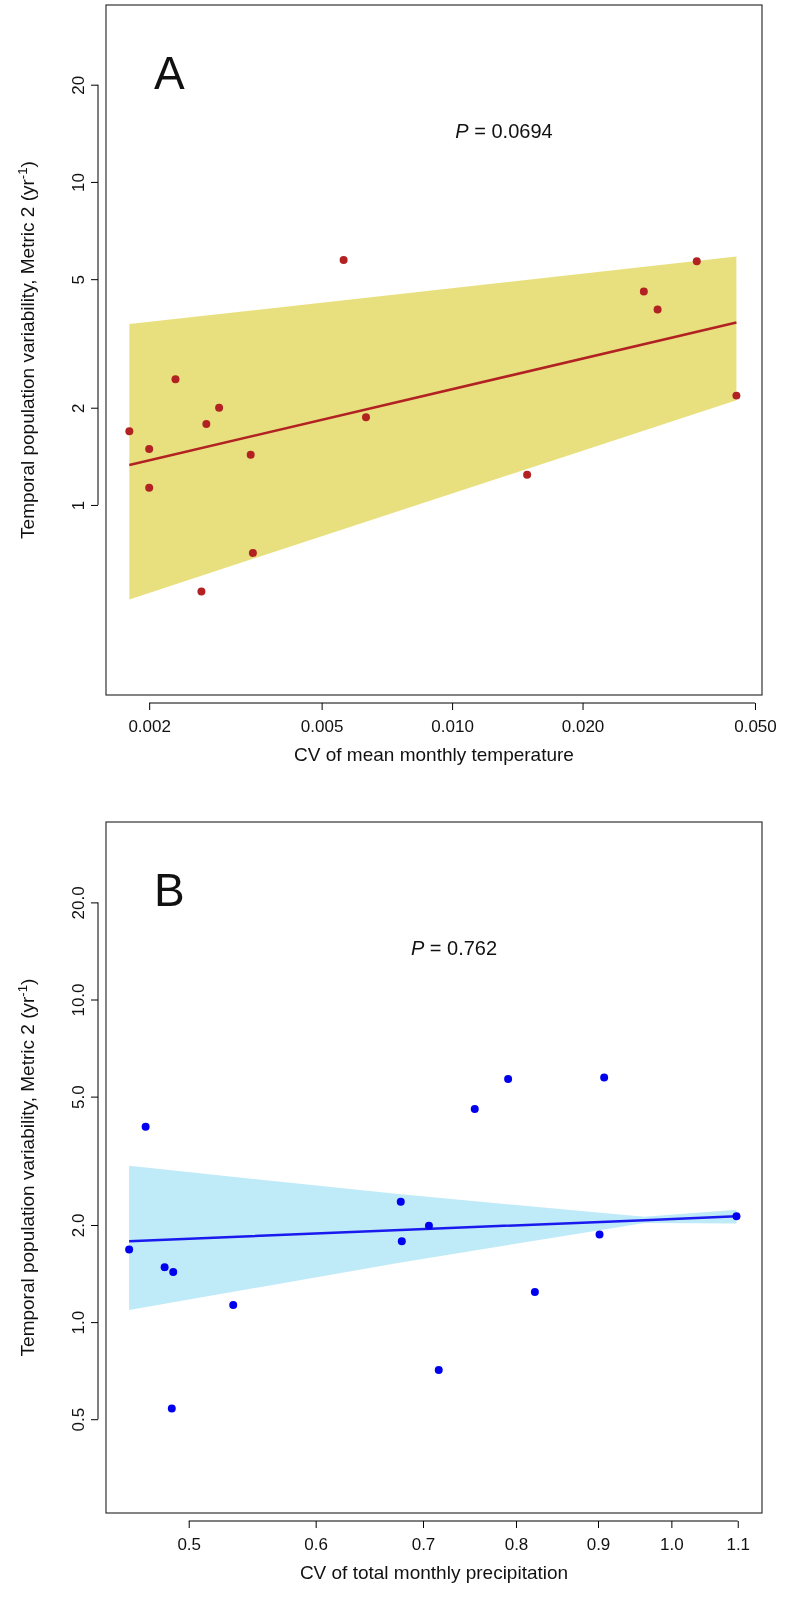 The width and height of the screenshot is (794, 1597). I want to click on x-axis-title: CV of total monthly precipitation, so click(434, 1572).